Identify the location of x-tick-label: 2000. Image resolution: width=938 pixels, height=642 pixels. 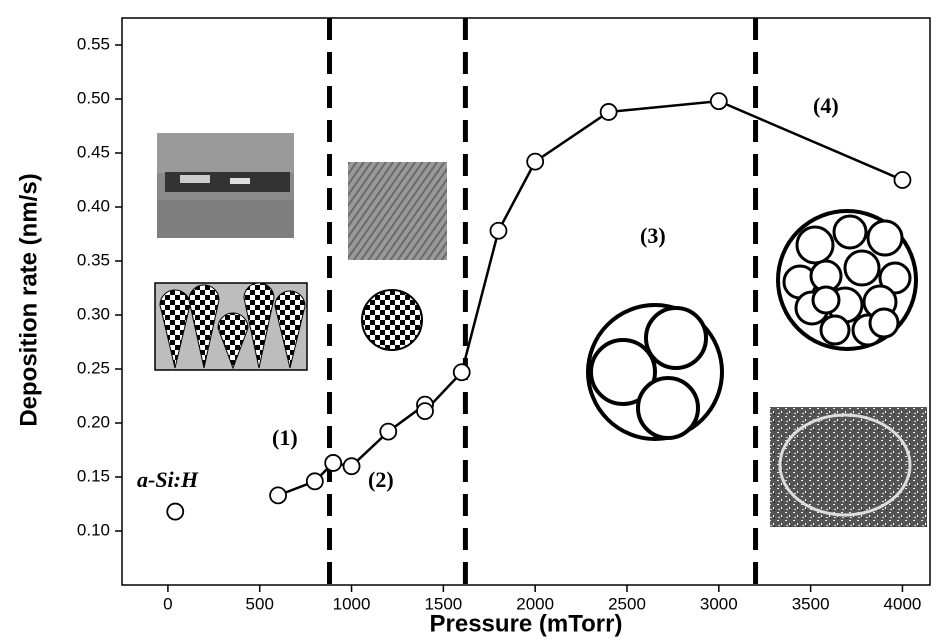
(535, 603).